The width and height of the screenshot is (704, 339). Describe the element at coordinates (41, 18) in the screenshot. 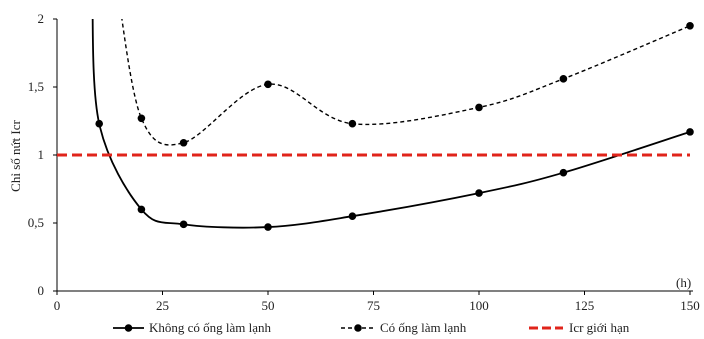

I see `y-tick-label: 2` at that location.